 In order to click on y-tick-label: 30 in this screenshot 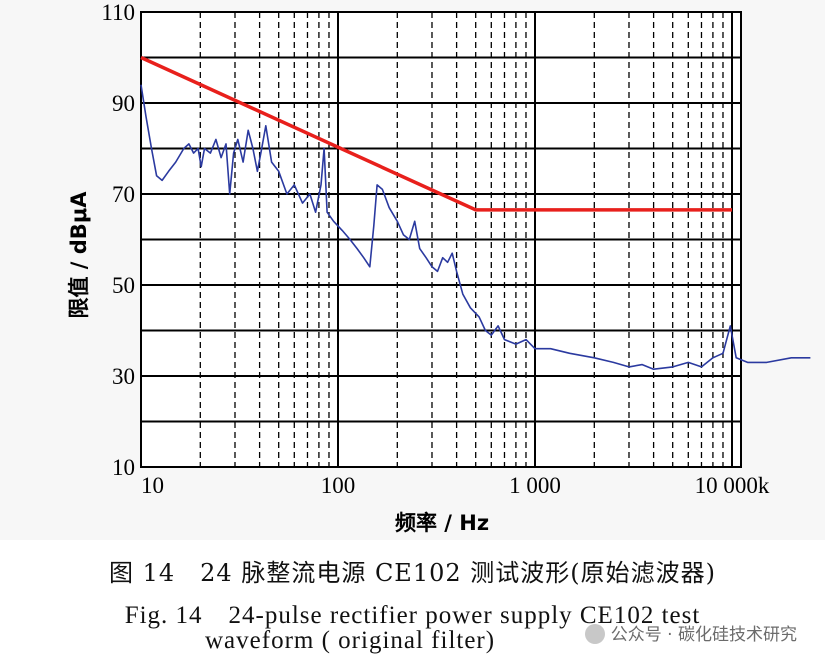, I will do `click(123, 376)`.